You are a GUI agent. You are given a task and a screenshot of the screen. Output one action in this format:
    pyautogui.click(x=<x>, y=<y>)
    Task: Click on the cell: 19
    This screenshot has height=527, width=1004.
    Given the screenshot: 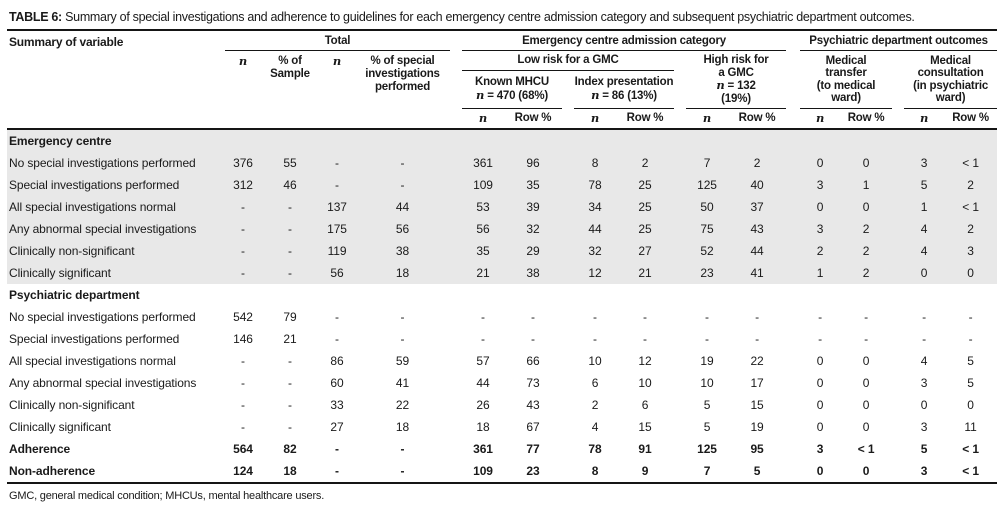 What is the action you would take?
    pyautogui.click(x=757, y=427)
    